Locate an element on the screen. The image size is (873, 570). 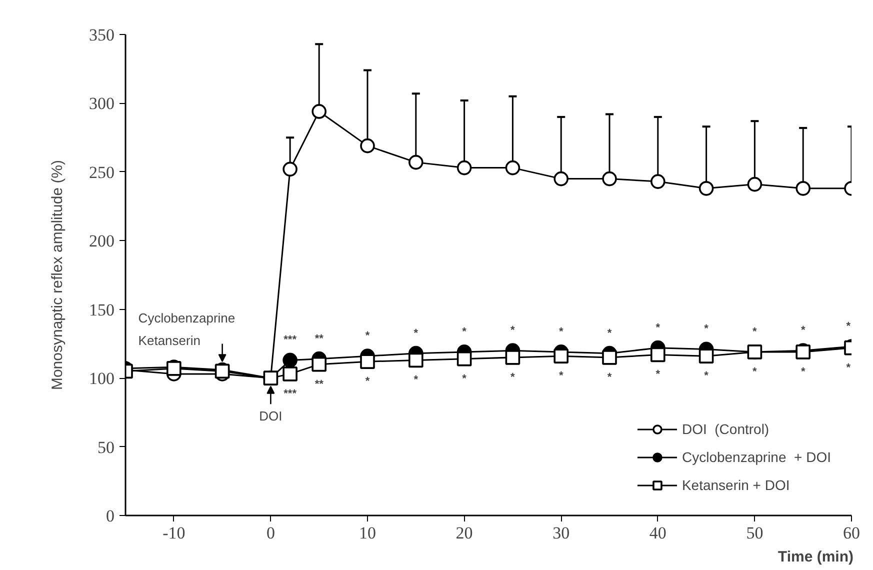
y-tick-label: 100 is located at coordinates (101, 378).